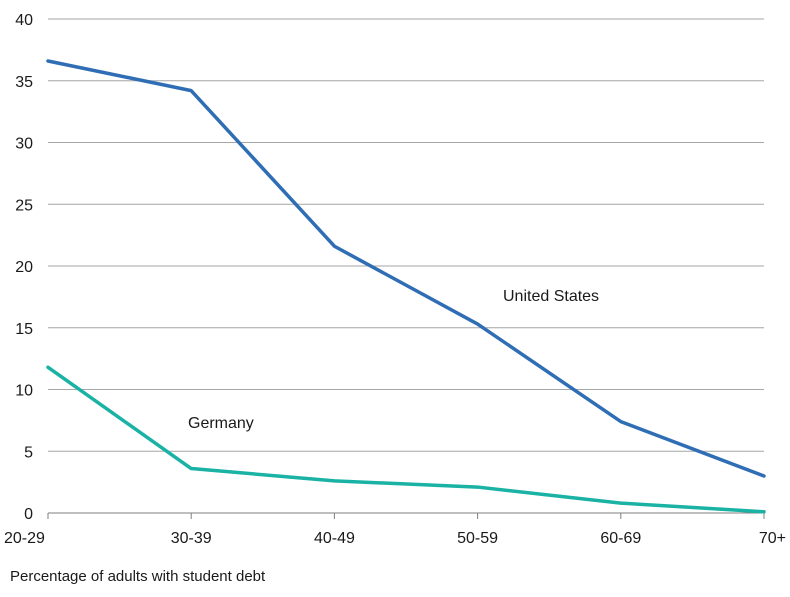 The height and width of the screenshot is (597, 790). What do you see at coordinates (772, 538) in the screenshot?
I see `x-tick-label: 70+` at bounding box center [772, 538].